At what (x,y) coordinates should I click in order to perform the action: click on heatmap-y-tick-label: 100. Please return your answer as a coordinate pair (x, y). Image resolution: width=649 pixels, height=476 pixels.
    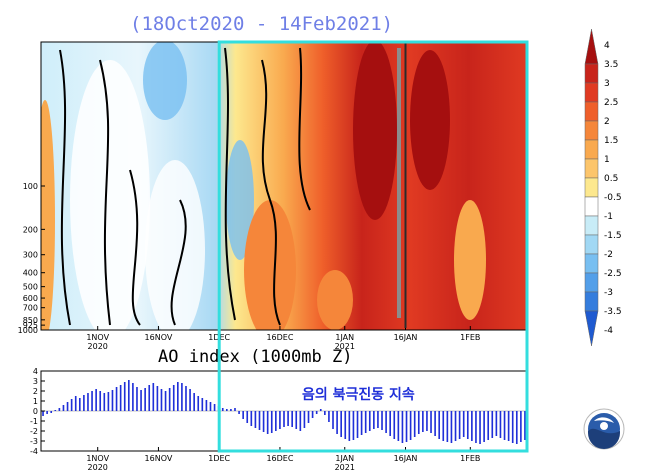
    Looking at the image, I should click on (30, 186).